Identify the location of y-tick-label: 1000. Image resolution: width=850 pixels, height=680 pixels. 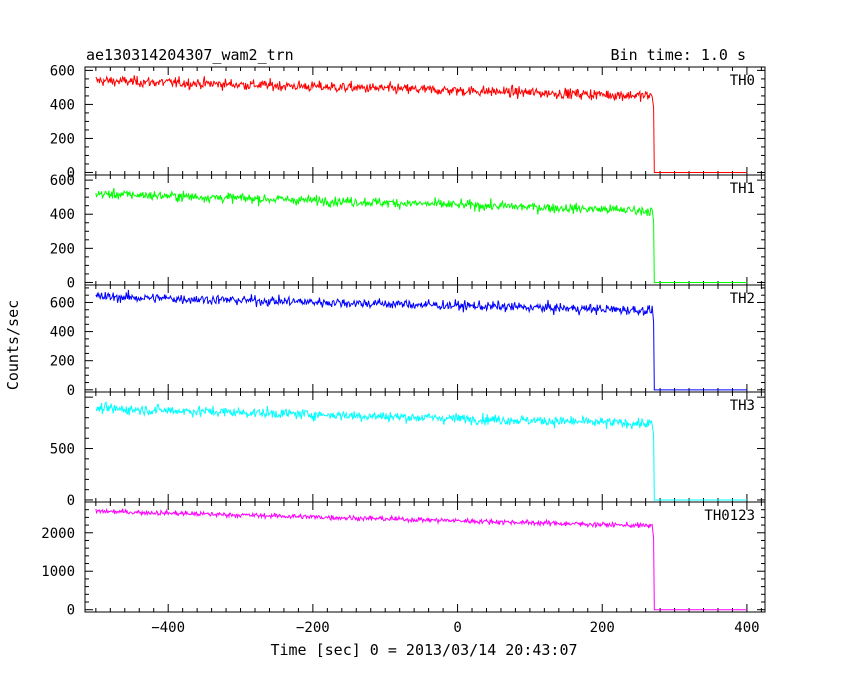
(58, 572).